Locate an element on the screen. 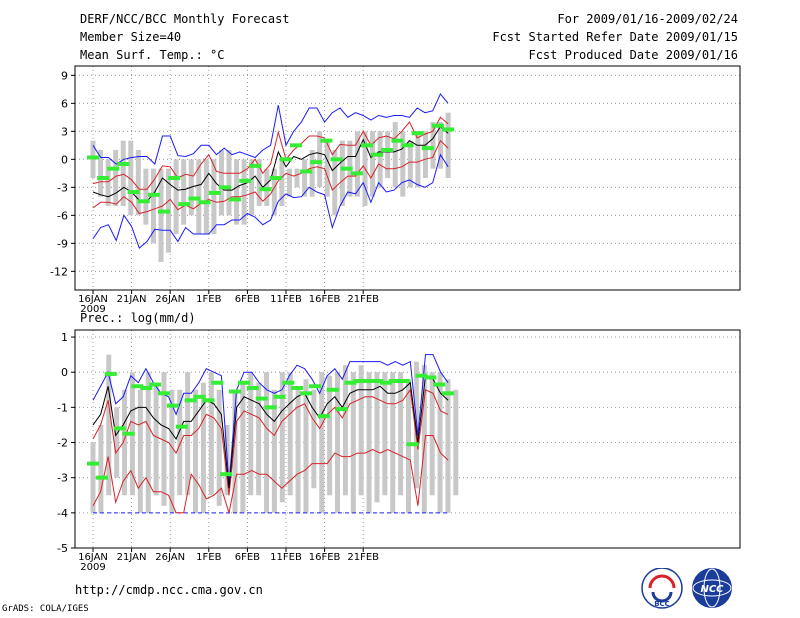 This screenshot has width=800, height=618. ncc-logo: NCC is located at coordinates (712, 588).